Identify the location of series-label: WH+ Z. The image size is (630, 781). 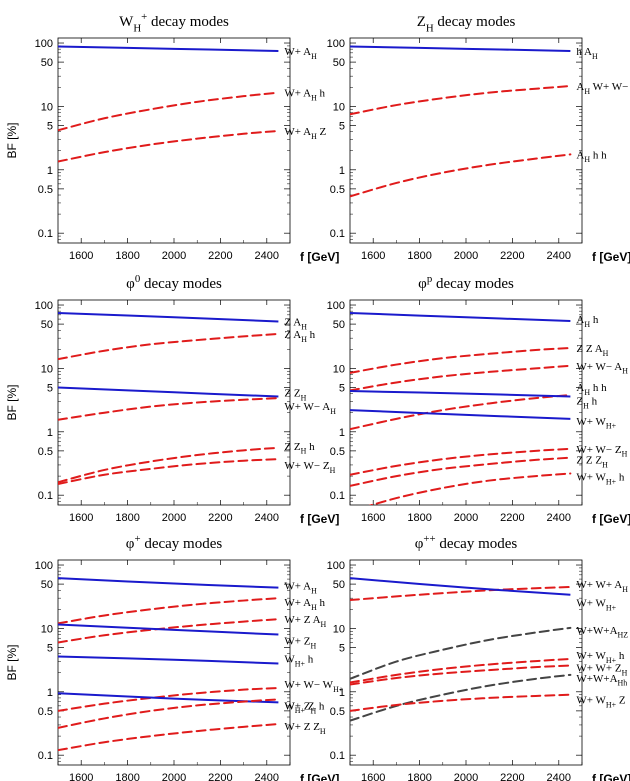
(299, 707).